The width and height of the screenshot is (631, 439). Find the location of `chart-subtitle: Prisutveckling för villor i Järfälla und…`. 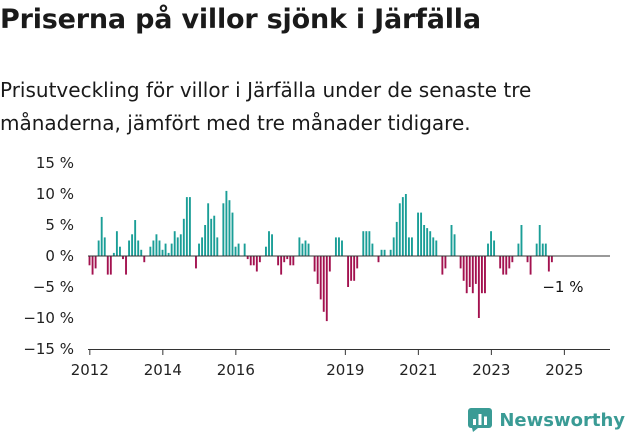

chart-subtitle: Prisutveckling för villor i Järfälla und… is located at coordinates (266, 106).